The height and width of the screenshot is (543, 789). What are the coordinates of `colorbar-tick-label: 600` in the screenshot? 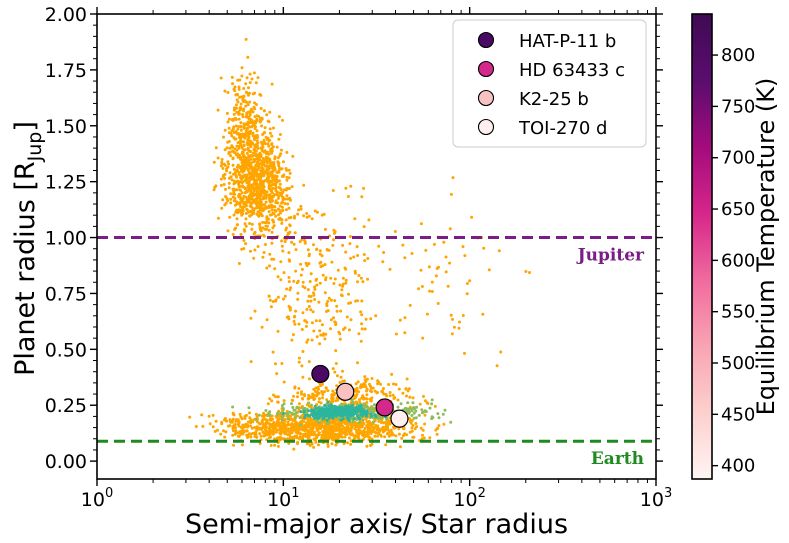 It's located at (738, 260).